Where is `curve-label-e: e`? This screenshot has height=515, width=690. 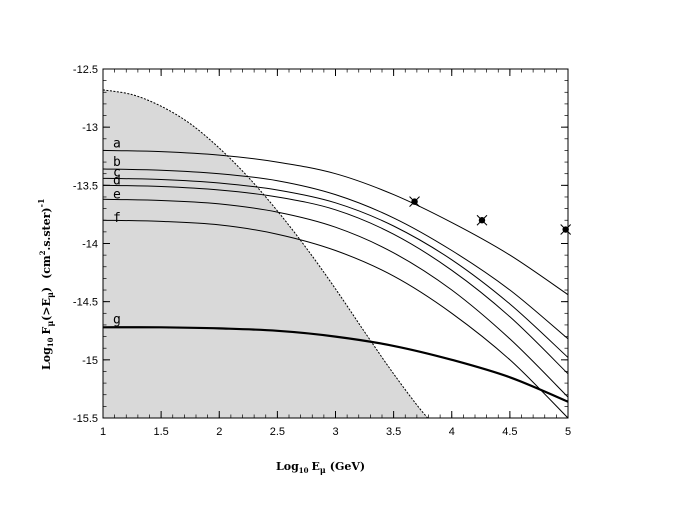 curve-label-e: e is located at coordinates (117, 194).